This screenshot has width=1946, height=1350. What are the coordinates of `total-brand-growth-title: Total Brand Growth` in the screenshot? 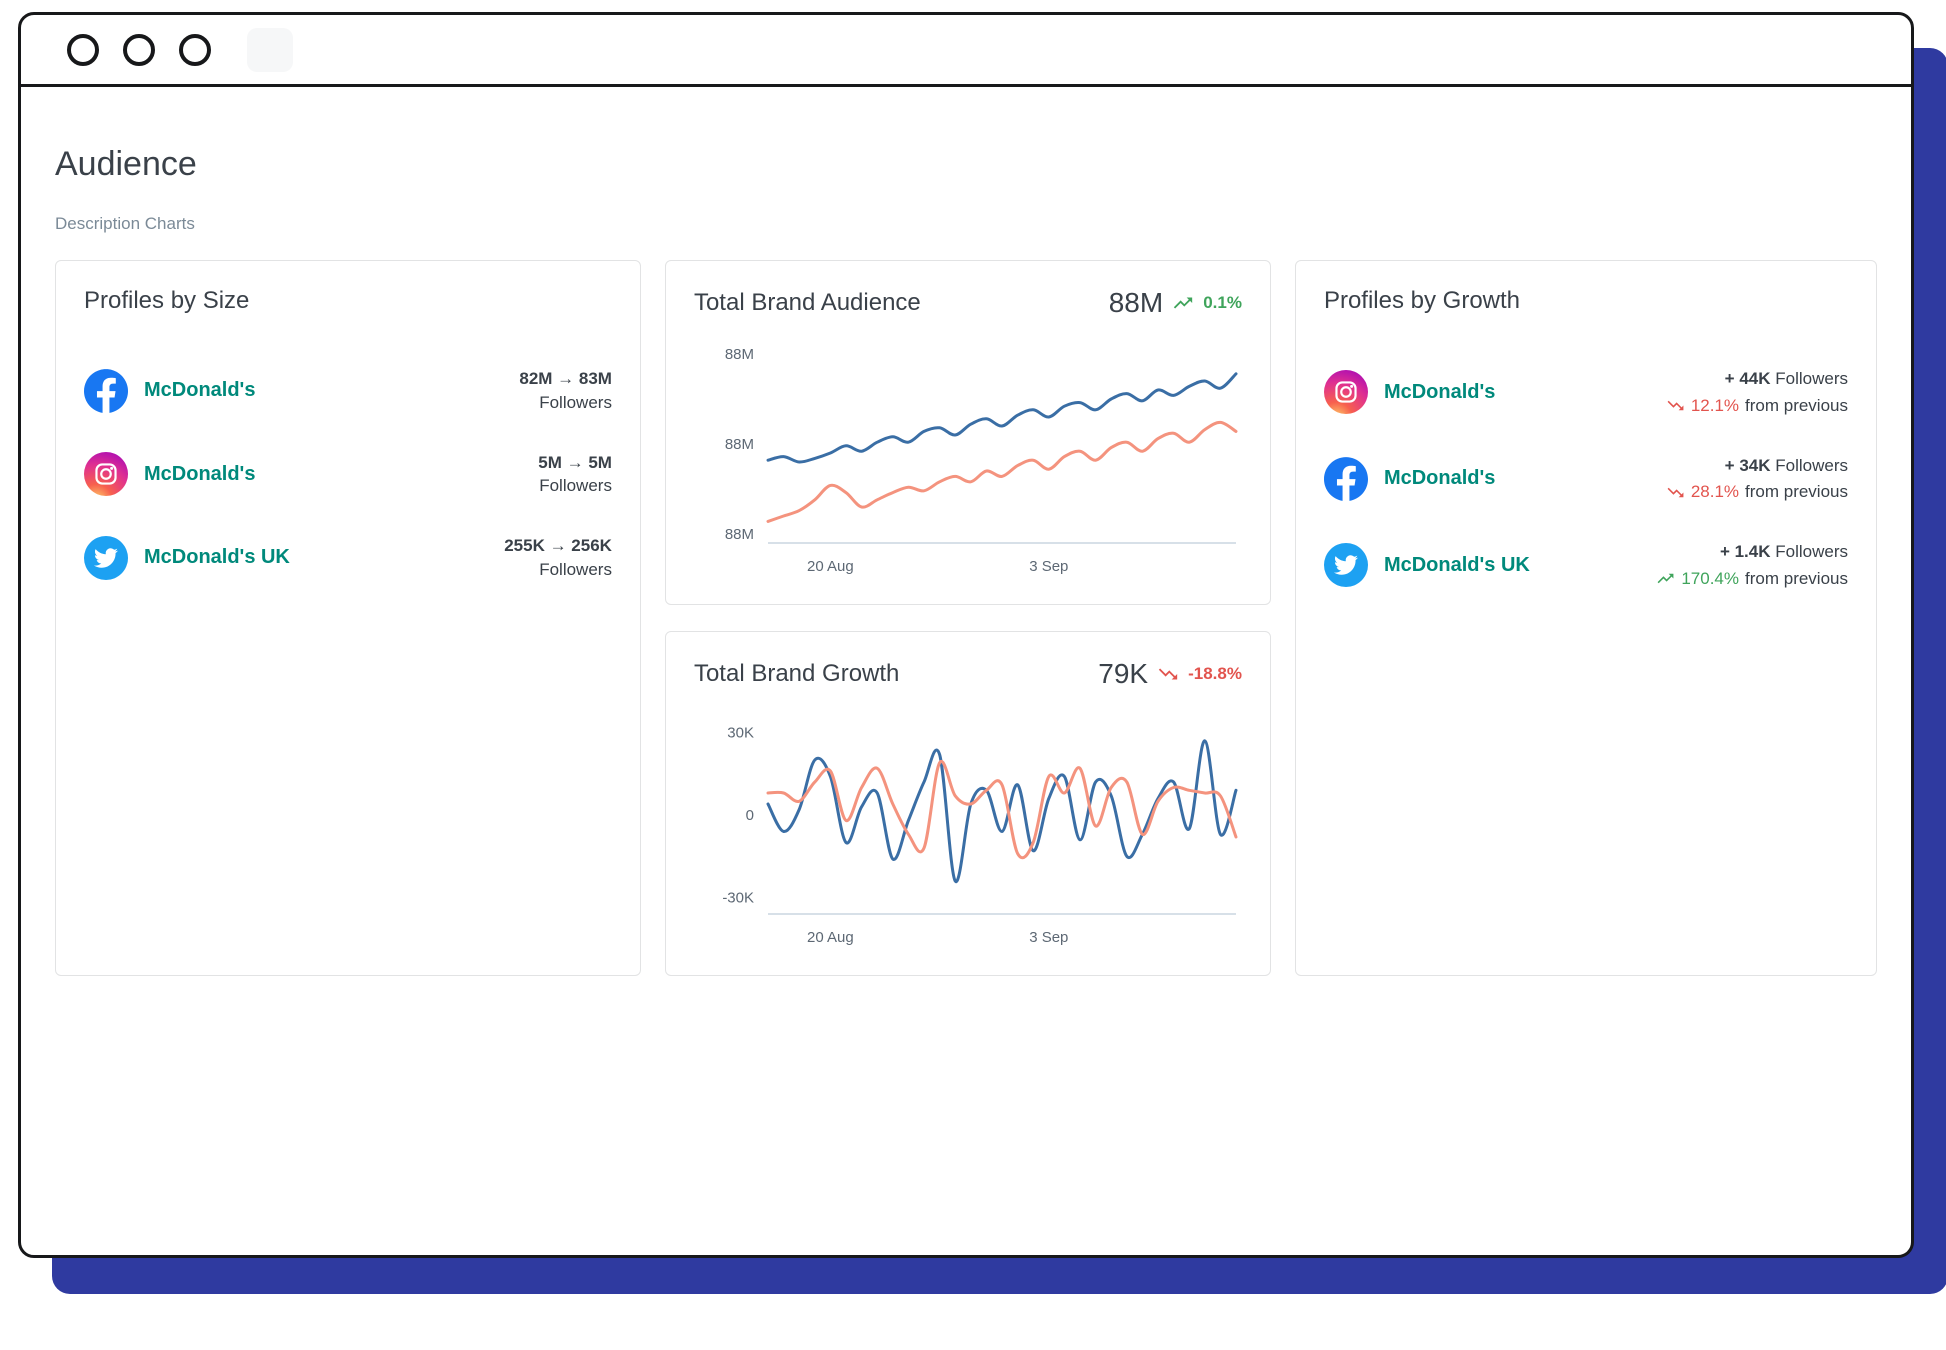 It's located at (796, 673).